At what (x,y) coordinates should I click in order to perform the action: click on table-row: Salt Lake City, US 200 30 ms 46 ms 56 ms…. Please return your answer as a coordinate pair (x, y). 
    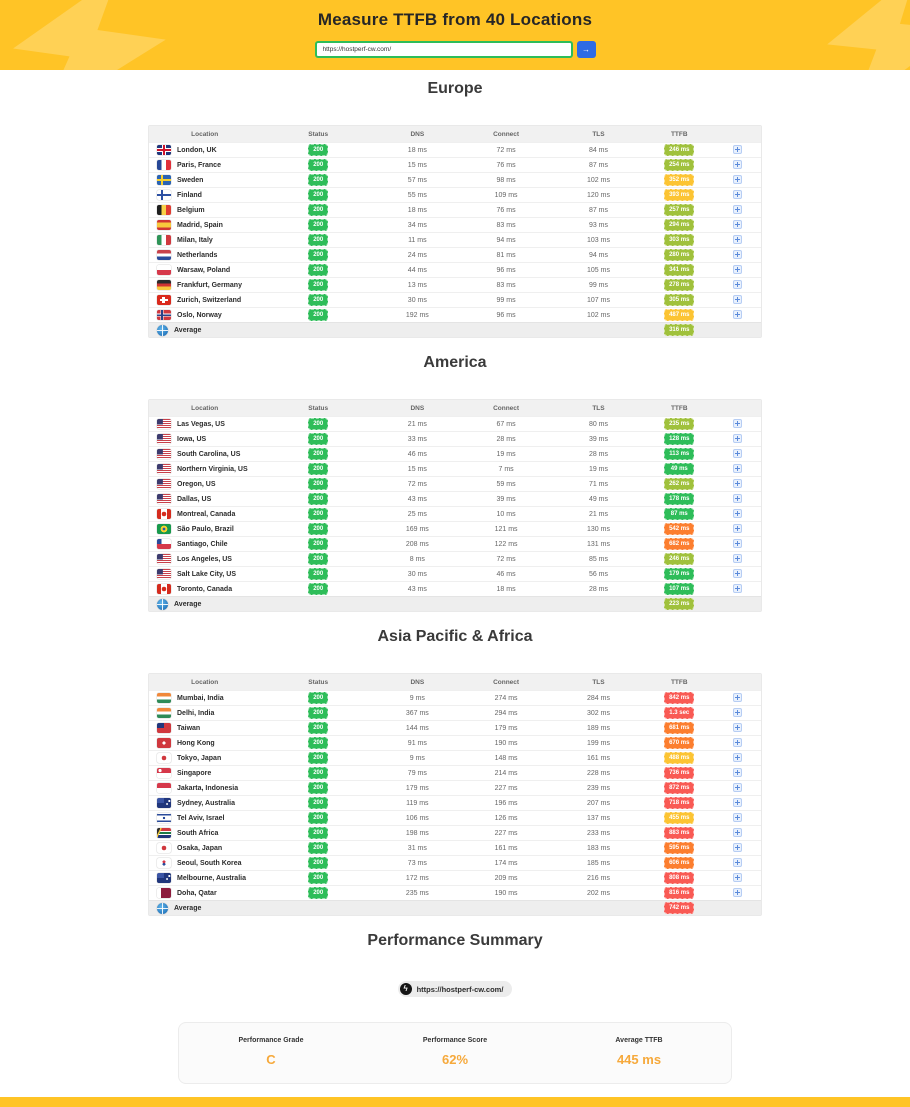
    Looking at the image, I should click on (455, 573).